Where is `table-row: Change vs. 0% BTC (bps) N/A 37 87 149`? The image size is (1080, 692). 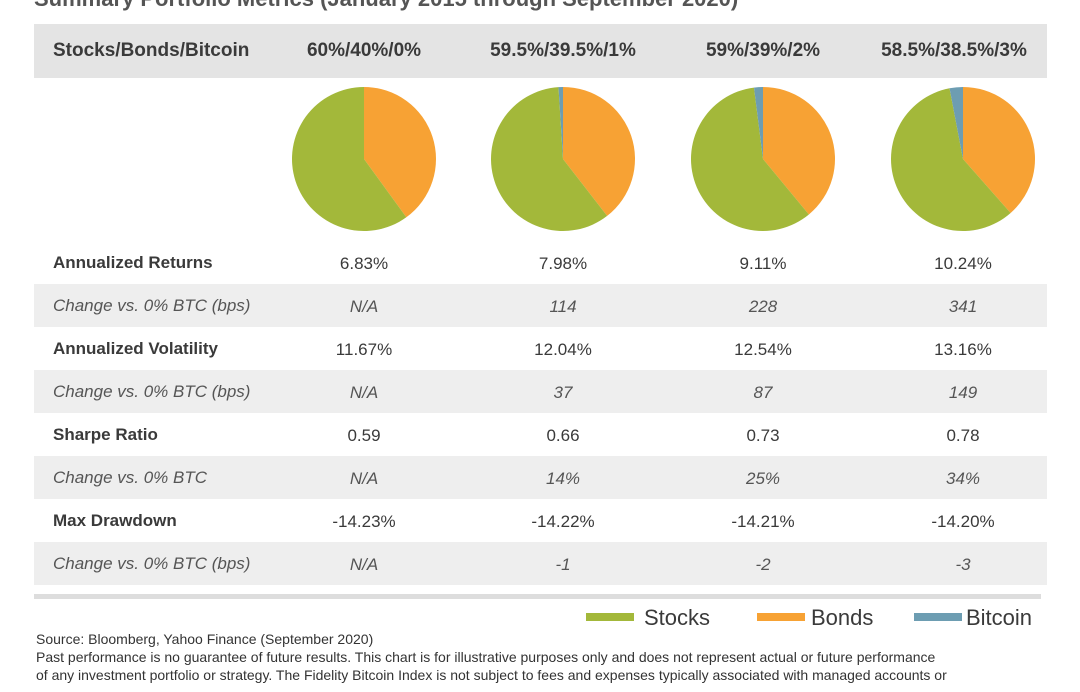 table-row: Change vs. 0% BTC (bps) N/A 37 87 149 is located at coordinates (540, 391).